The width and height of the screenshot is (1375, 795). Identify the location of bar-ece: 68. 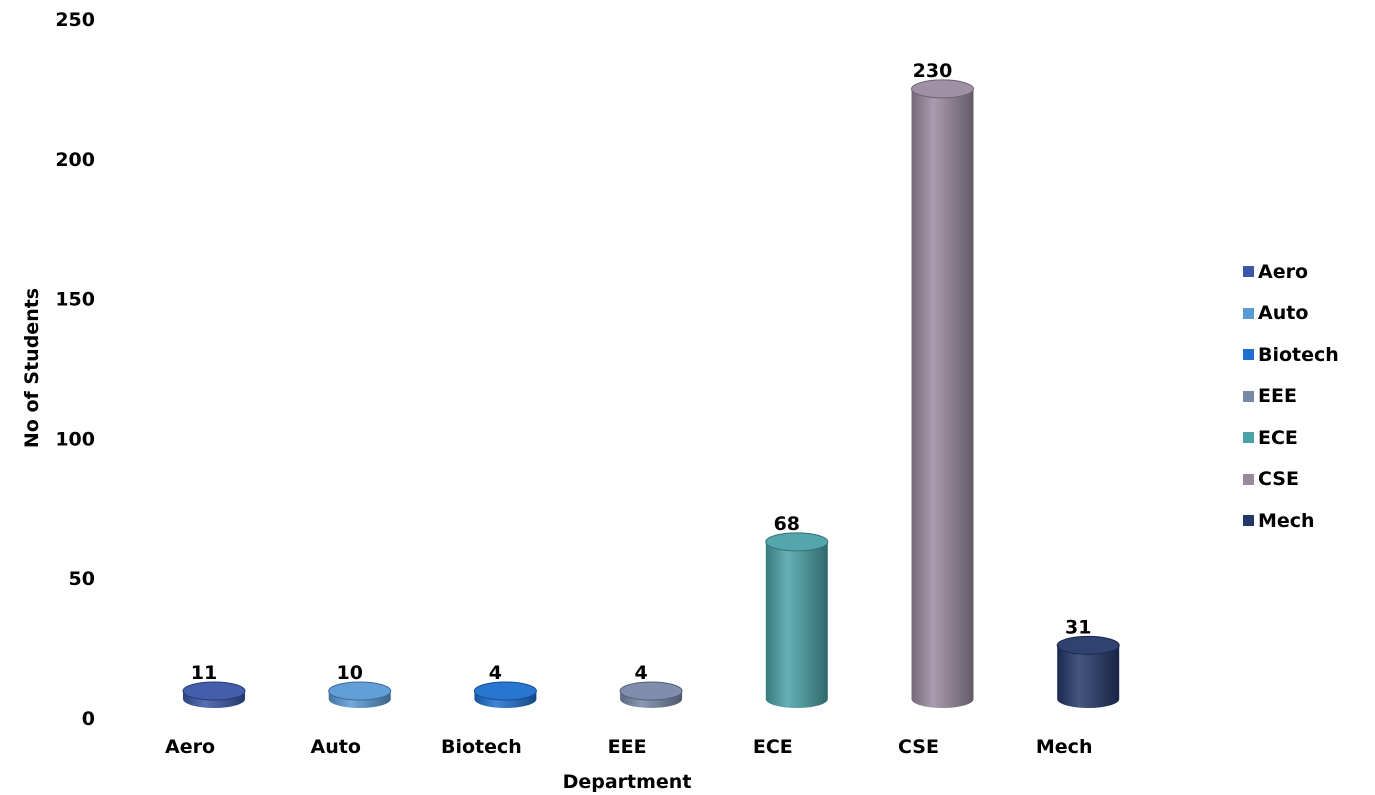
(797, 610).